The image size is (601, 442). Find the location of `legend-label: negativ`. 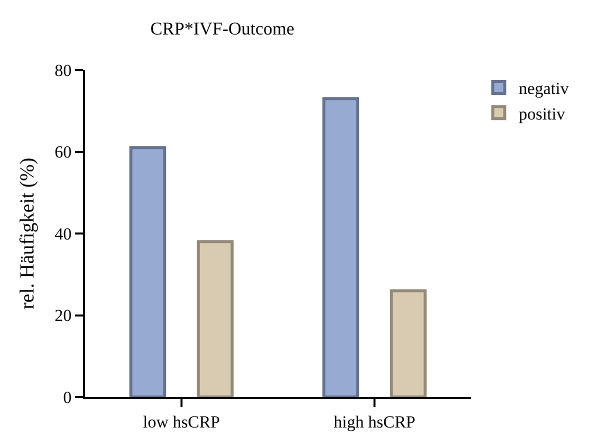

legend-label: negativ is located at coordinates (544, 88).